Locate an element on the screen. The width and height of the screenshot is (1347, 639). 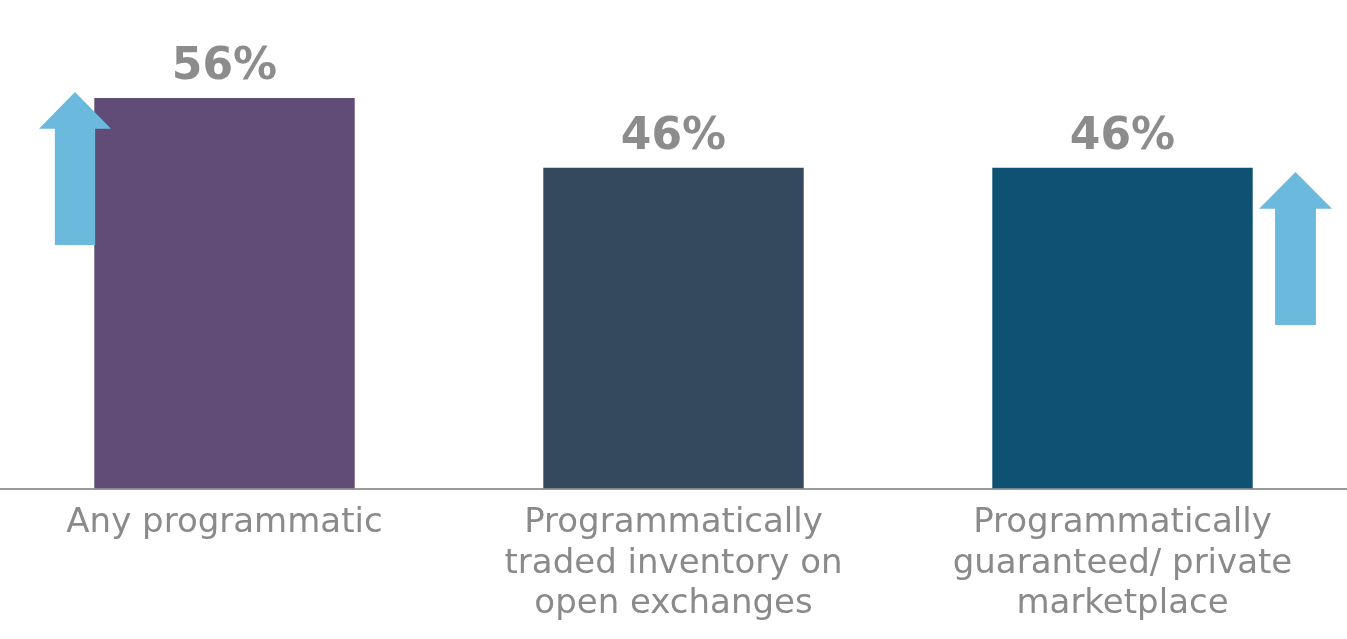
x-tick-label: Any programmatic is located at coordinates (224, 519).